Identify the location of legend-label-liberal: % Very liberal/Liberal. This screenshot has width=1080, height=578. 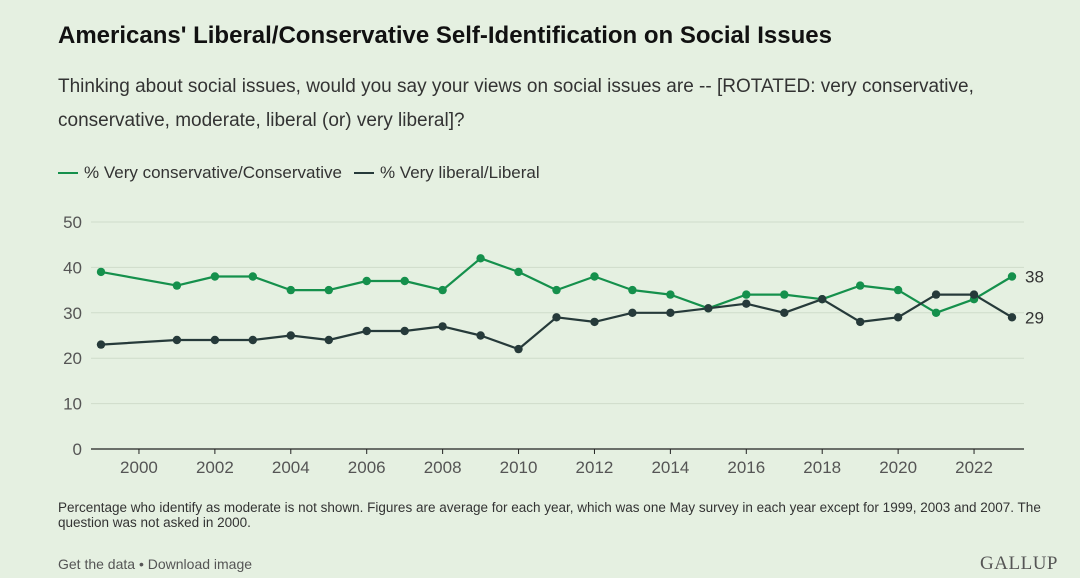
(459, 172).